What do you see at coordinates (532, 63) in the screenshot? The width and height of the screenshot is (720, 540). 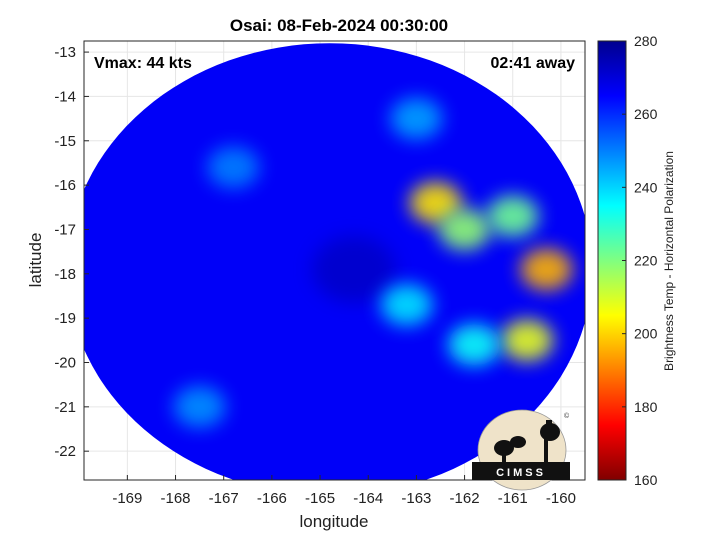 I see `time-offset-annotation: 02:41 away` at bounding box center [532, 63].